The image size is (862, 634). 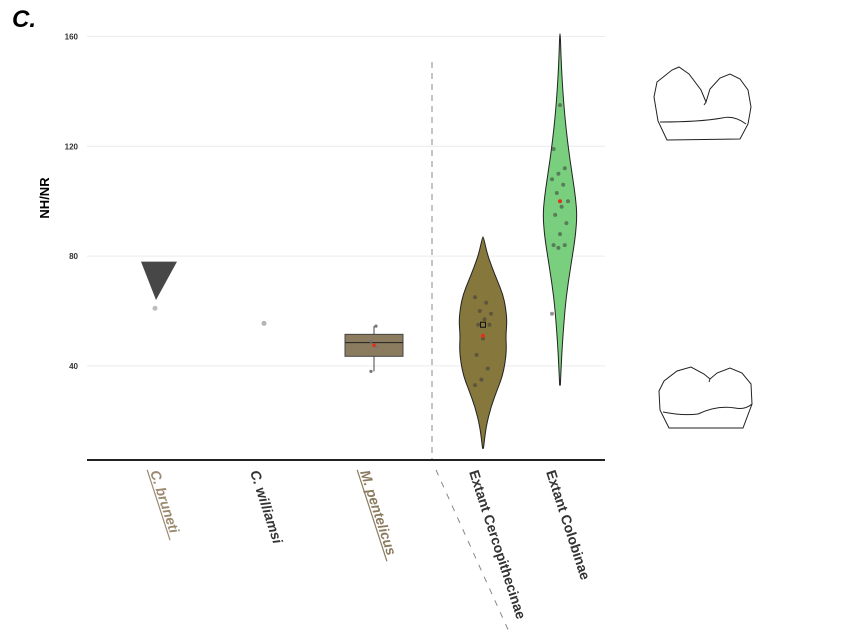 I want to click on group-divider-extension, so click(x=473, y=551).